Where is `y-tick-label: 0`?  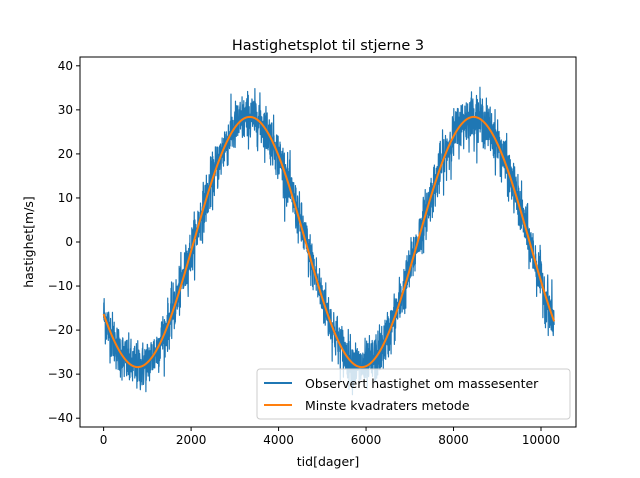 y-tick-label: 0 is located at coordinates (69, 242).